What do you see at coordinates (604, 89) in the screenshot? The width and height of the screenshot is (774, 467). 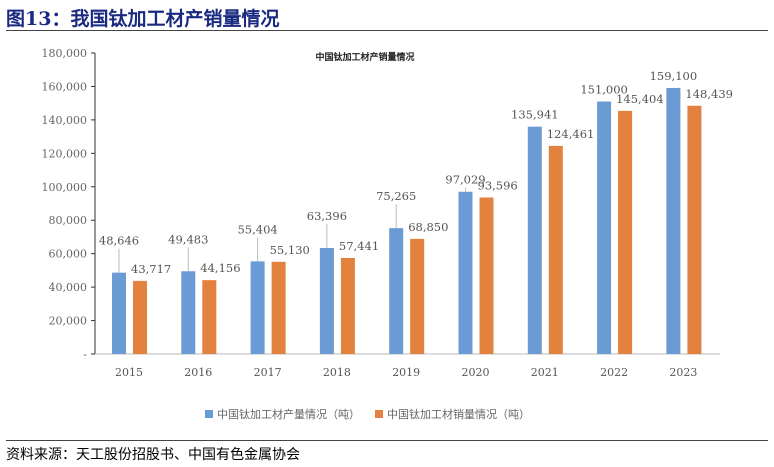 I see `data-label: 151,000` at bounding box center [604, 89].